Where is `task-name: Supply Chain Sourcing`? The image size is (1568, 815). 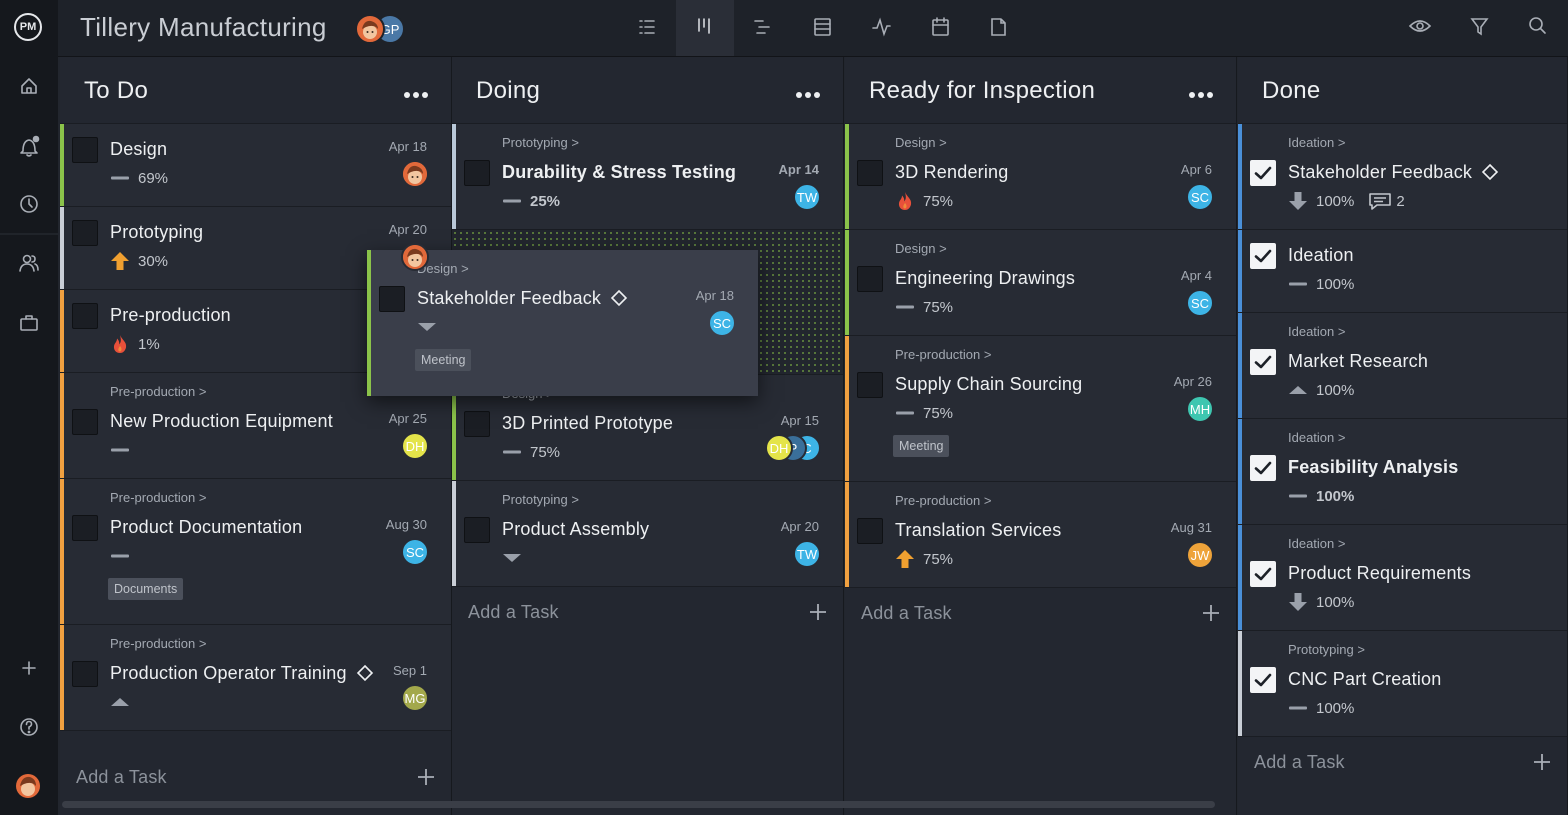 task-name: Supply Chain Sourcing is located at coordinates (989, 383).